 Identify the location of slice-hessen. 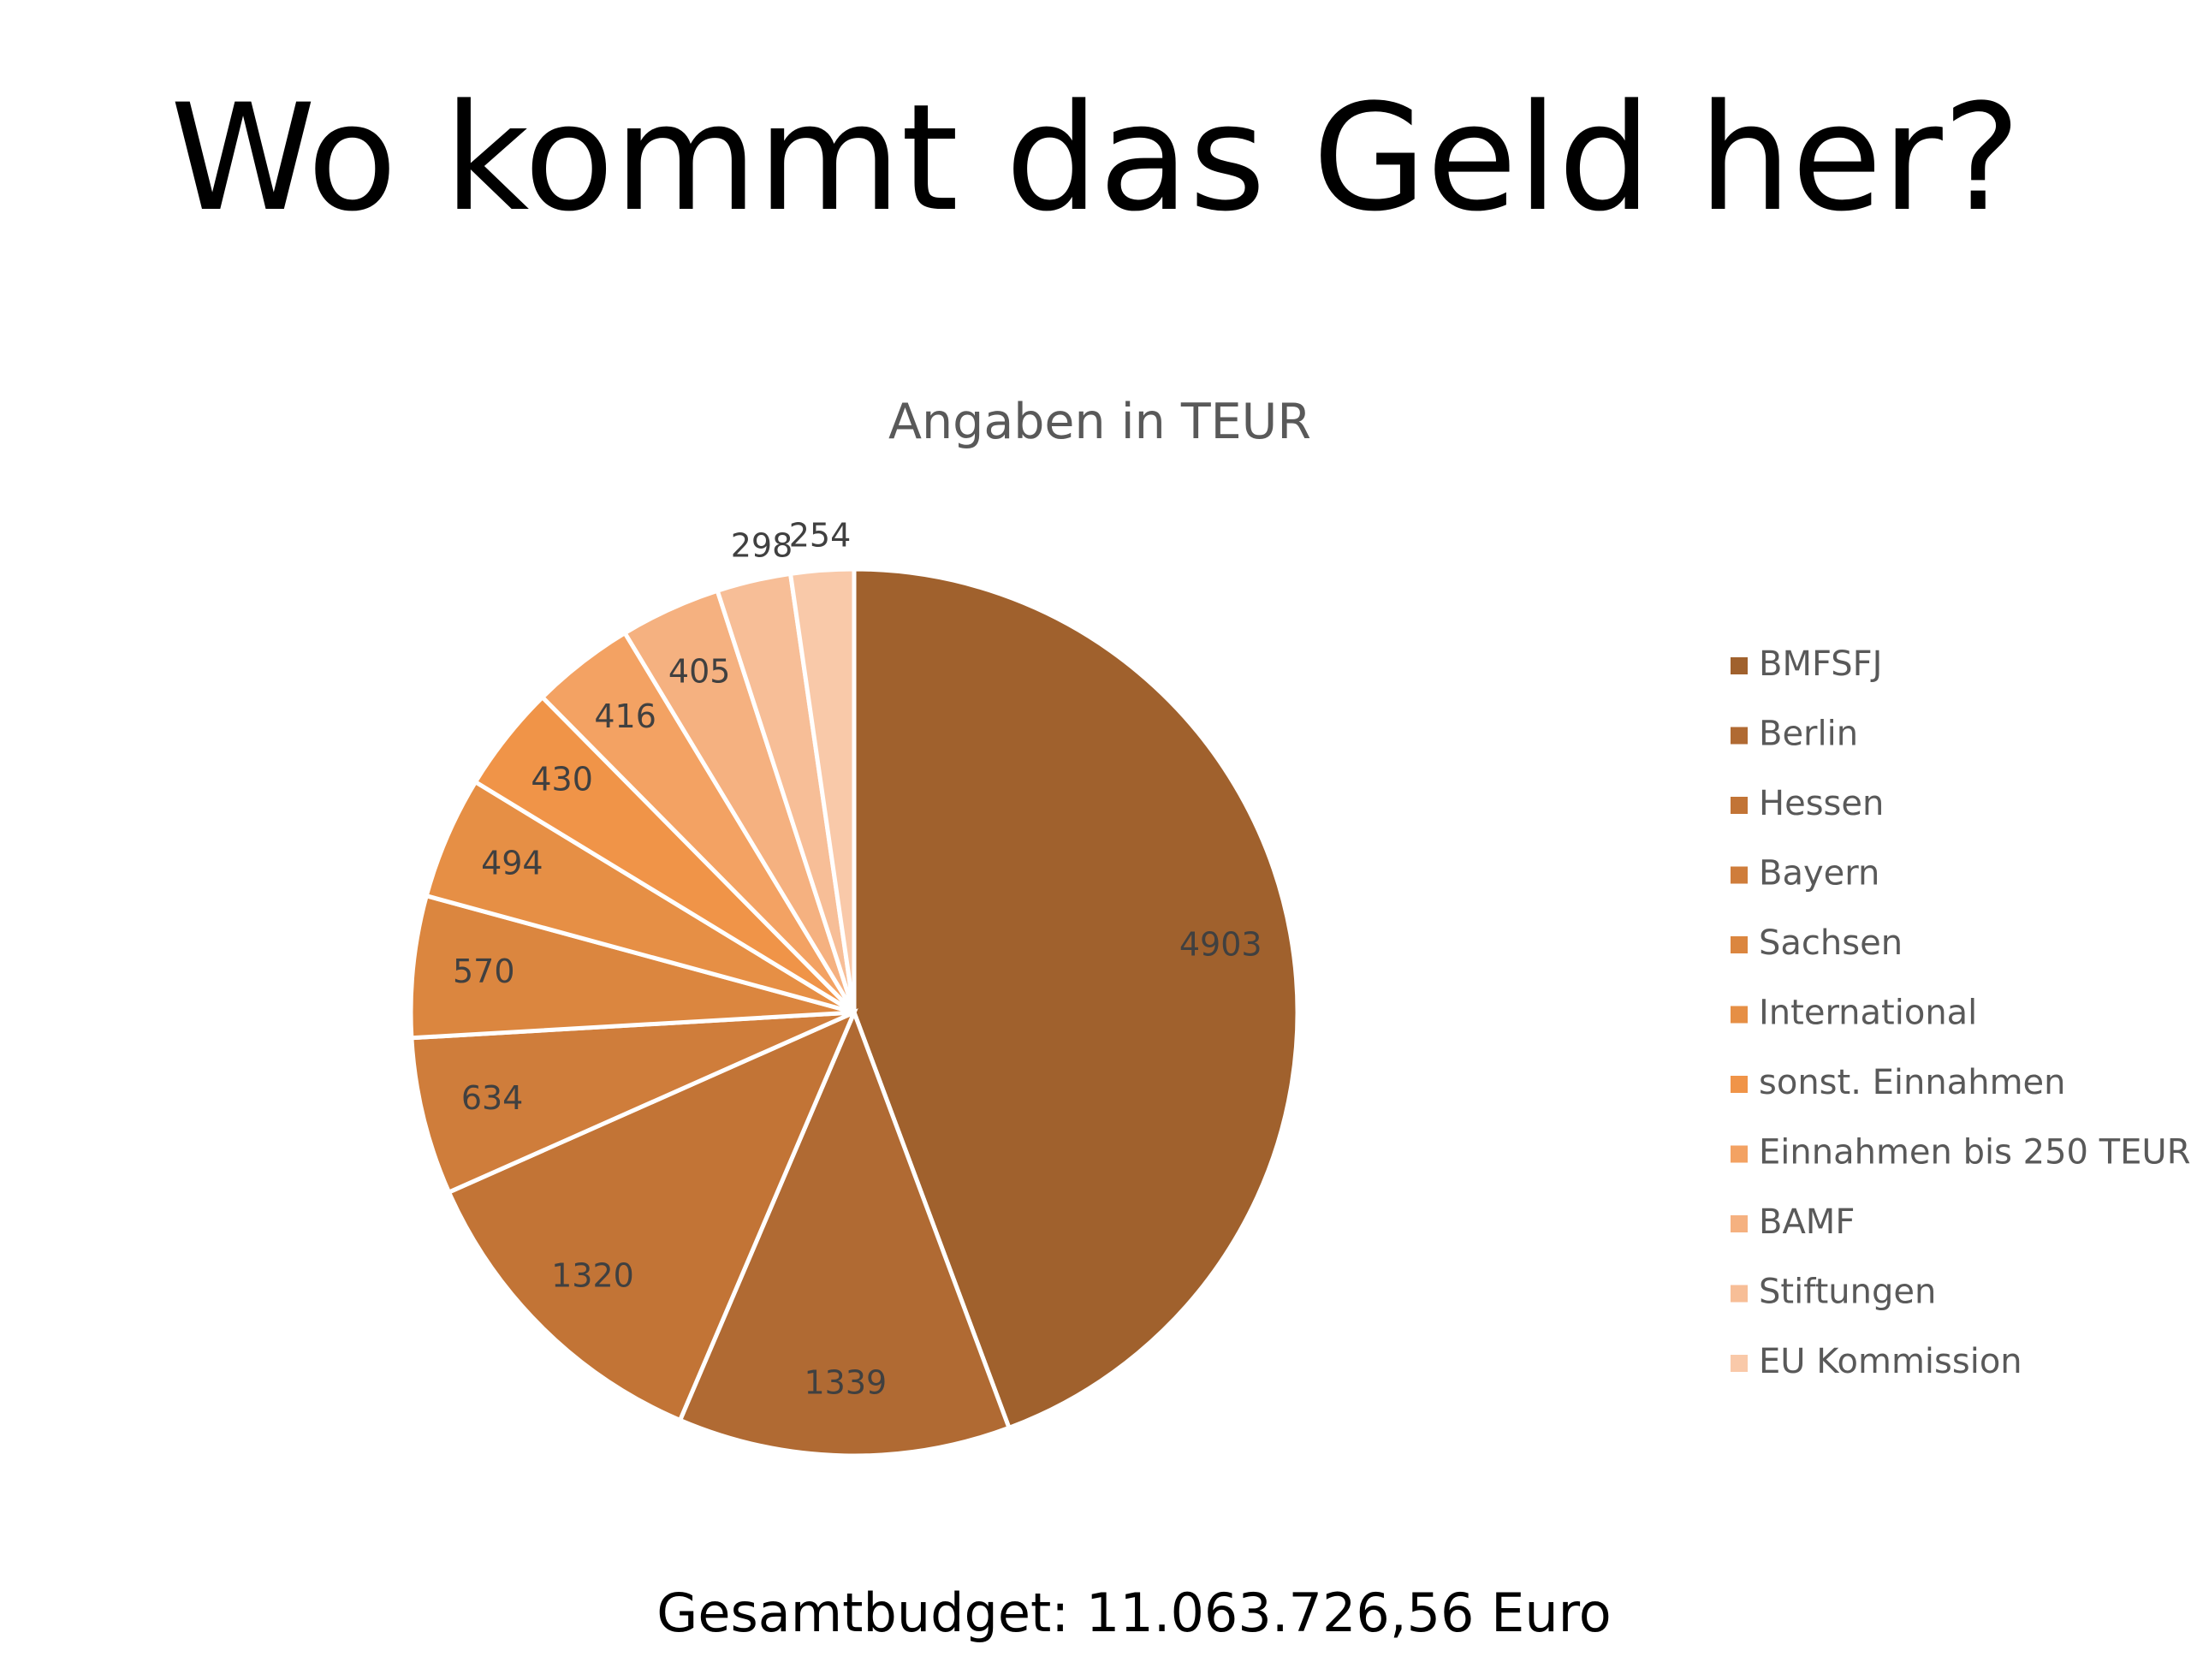
(652, 1216).